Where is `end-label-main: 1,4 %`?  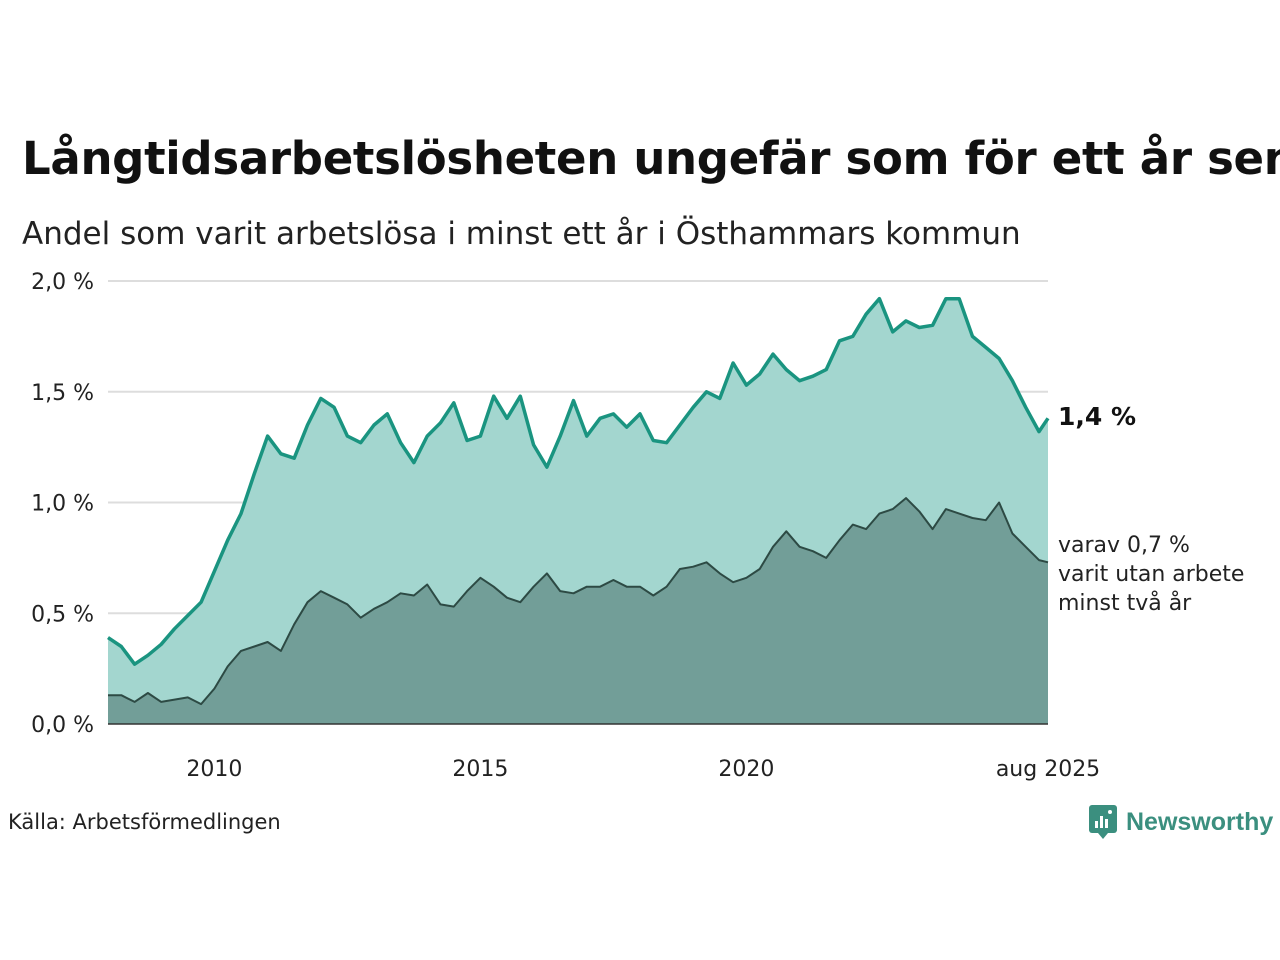
end-label-main: 1,4 % is located at coordinates (1097, 416).